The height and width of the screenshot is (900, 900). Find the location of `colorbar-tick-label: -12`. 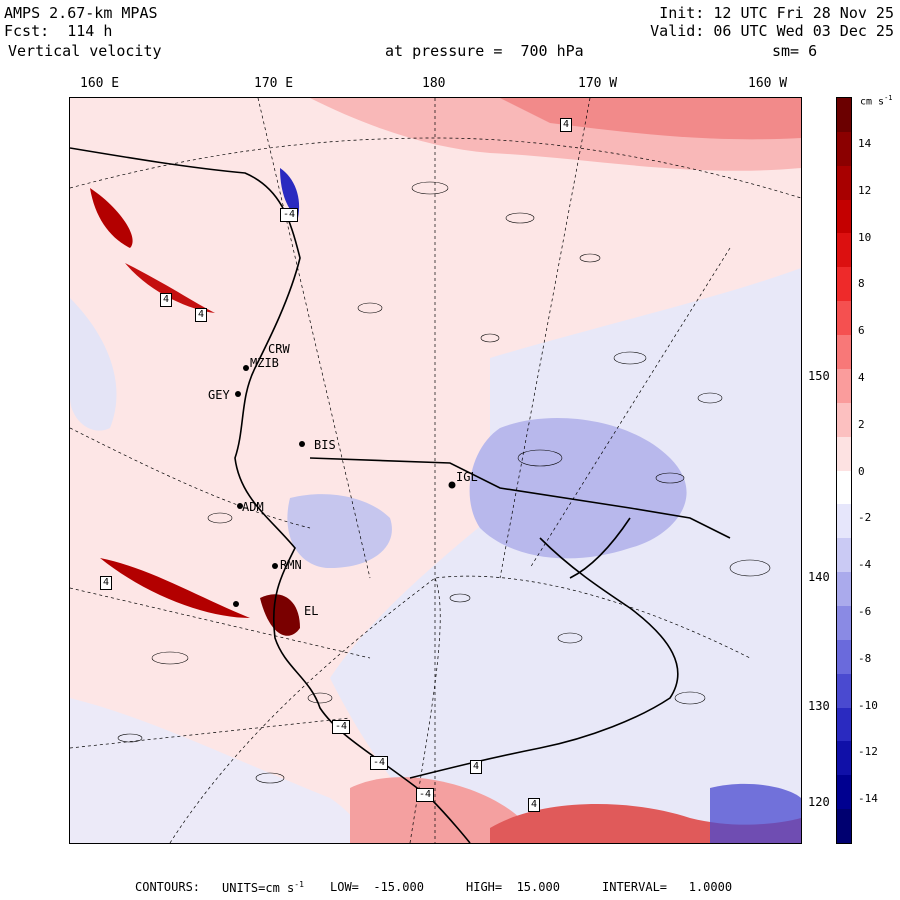

colorbar-tick-label: -12 is located at coordinates (868, 752).